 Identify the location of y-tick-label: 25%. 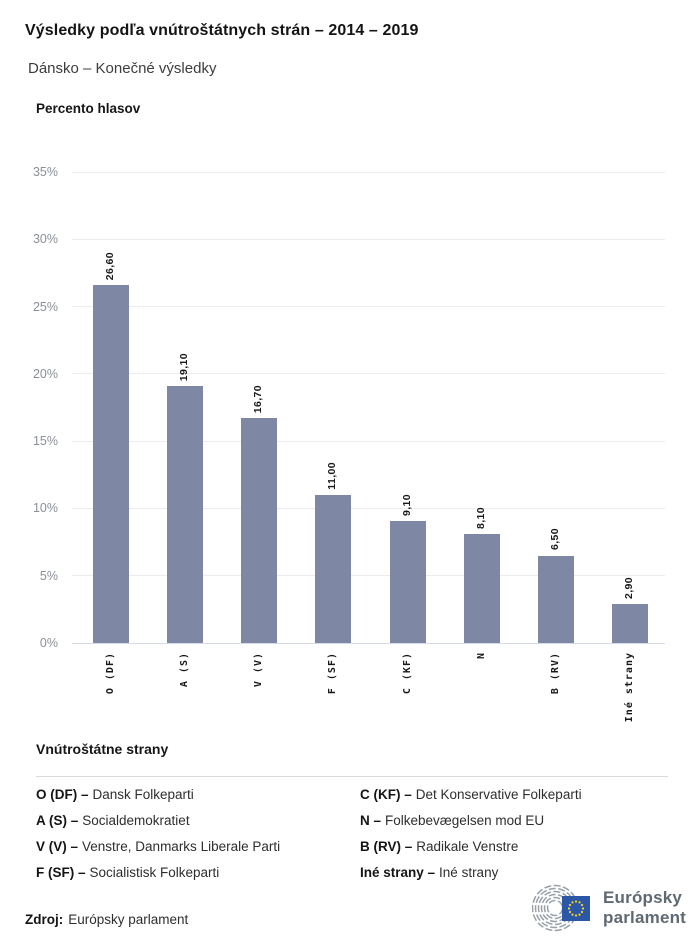
(45, 306).